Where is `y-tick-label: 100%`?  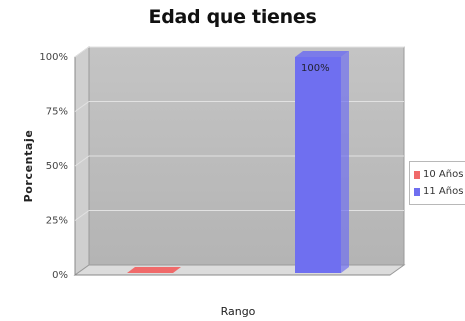
y-tick-label: 100% is located at coordinates (53, 57).